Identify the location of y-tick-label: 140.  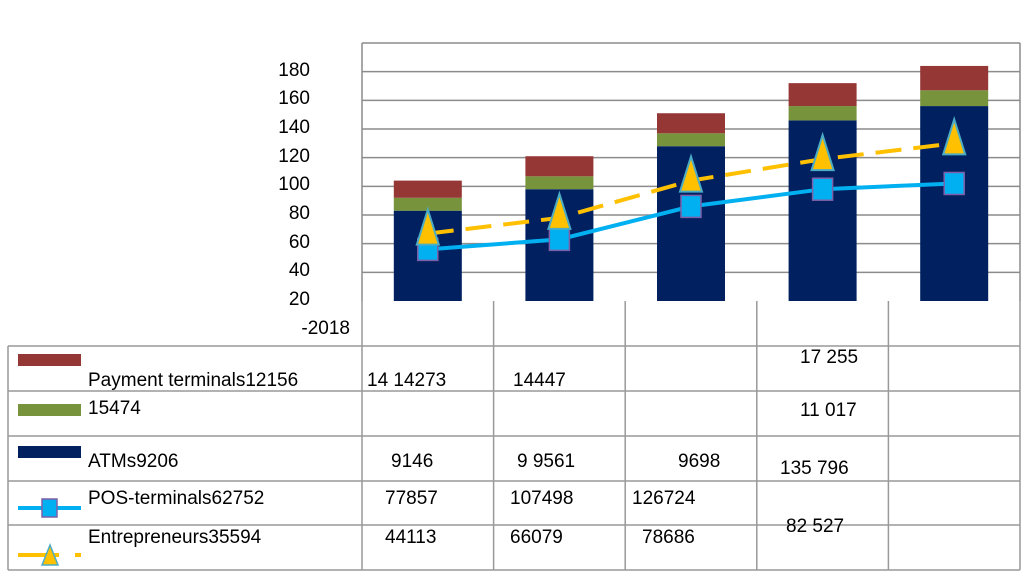
(294, 127).